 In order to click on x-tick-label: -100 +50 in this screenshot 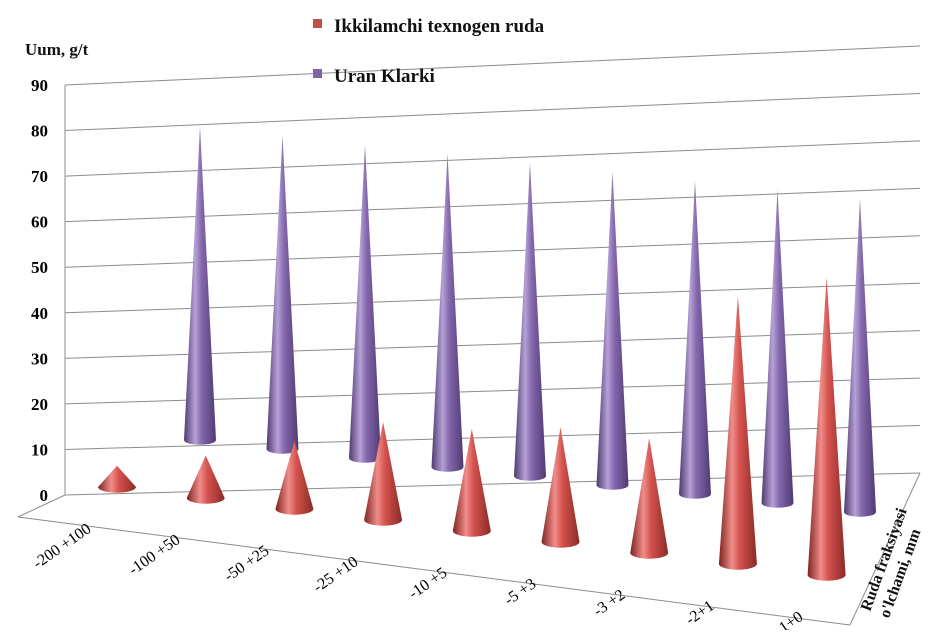, I will do `click(155, 554)`.